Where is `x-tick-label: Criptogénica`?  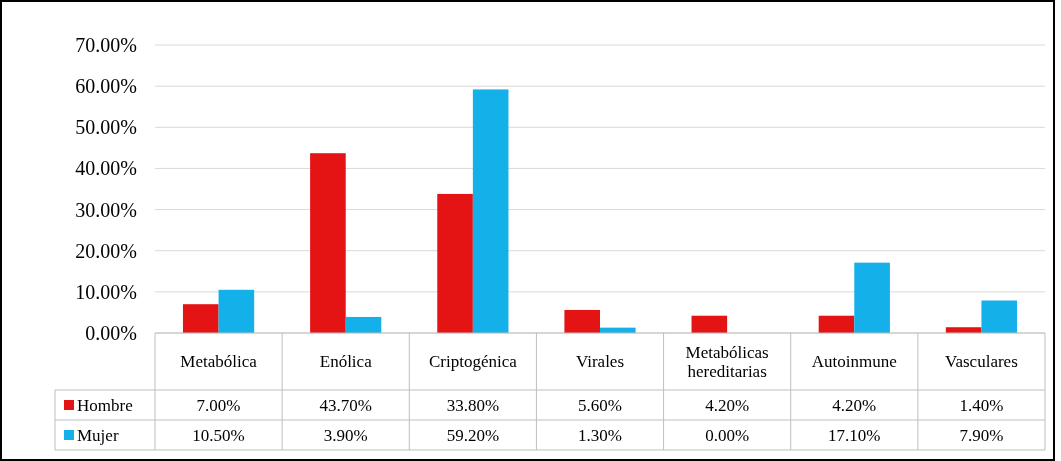
x-tick-label: Criptogénica is located at coordinates (473, 362).